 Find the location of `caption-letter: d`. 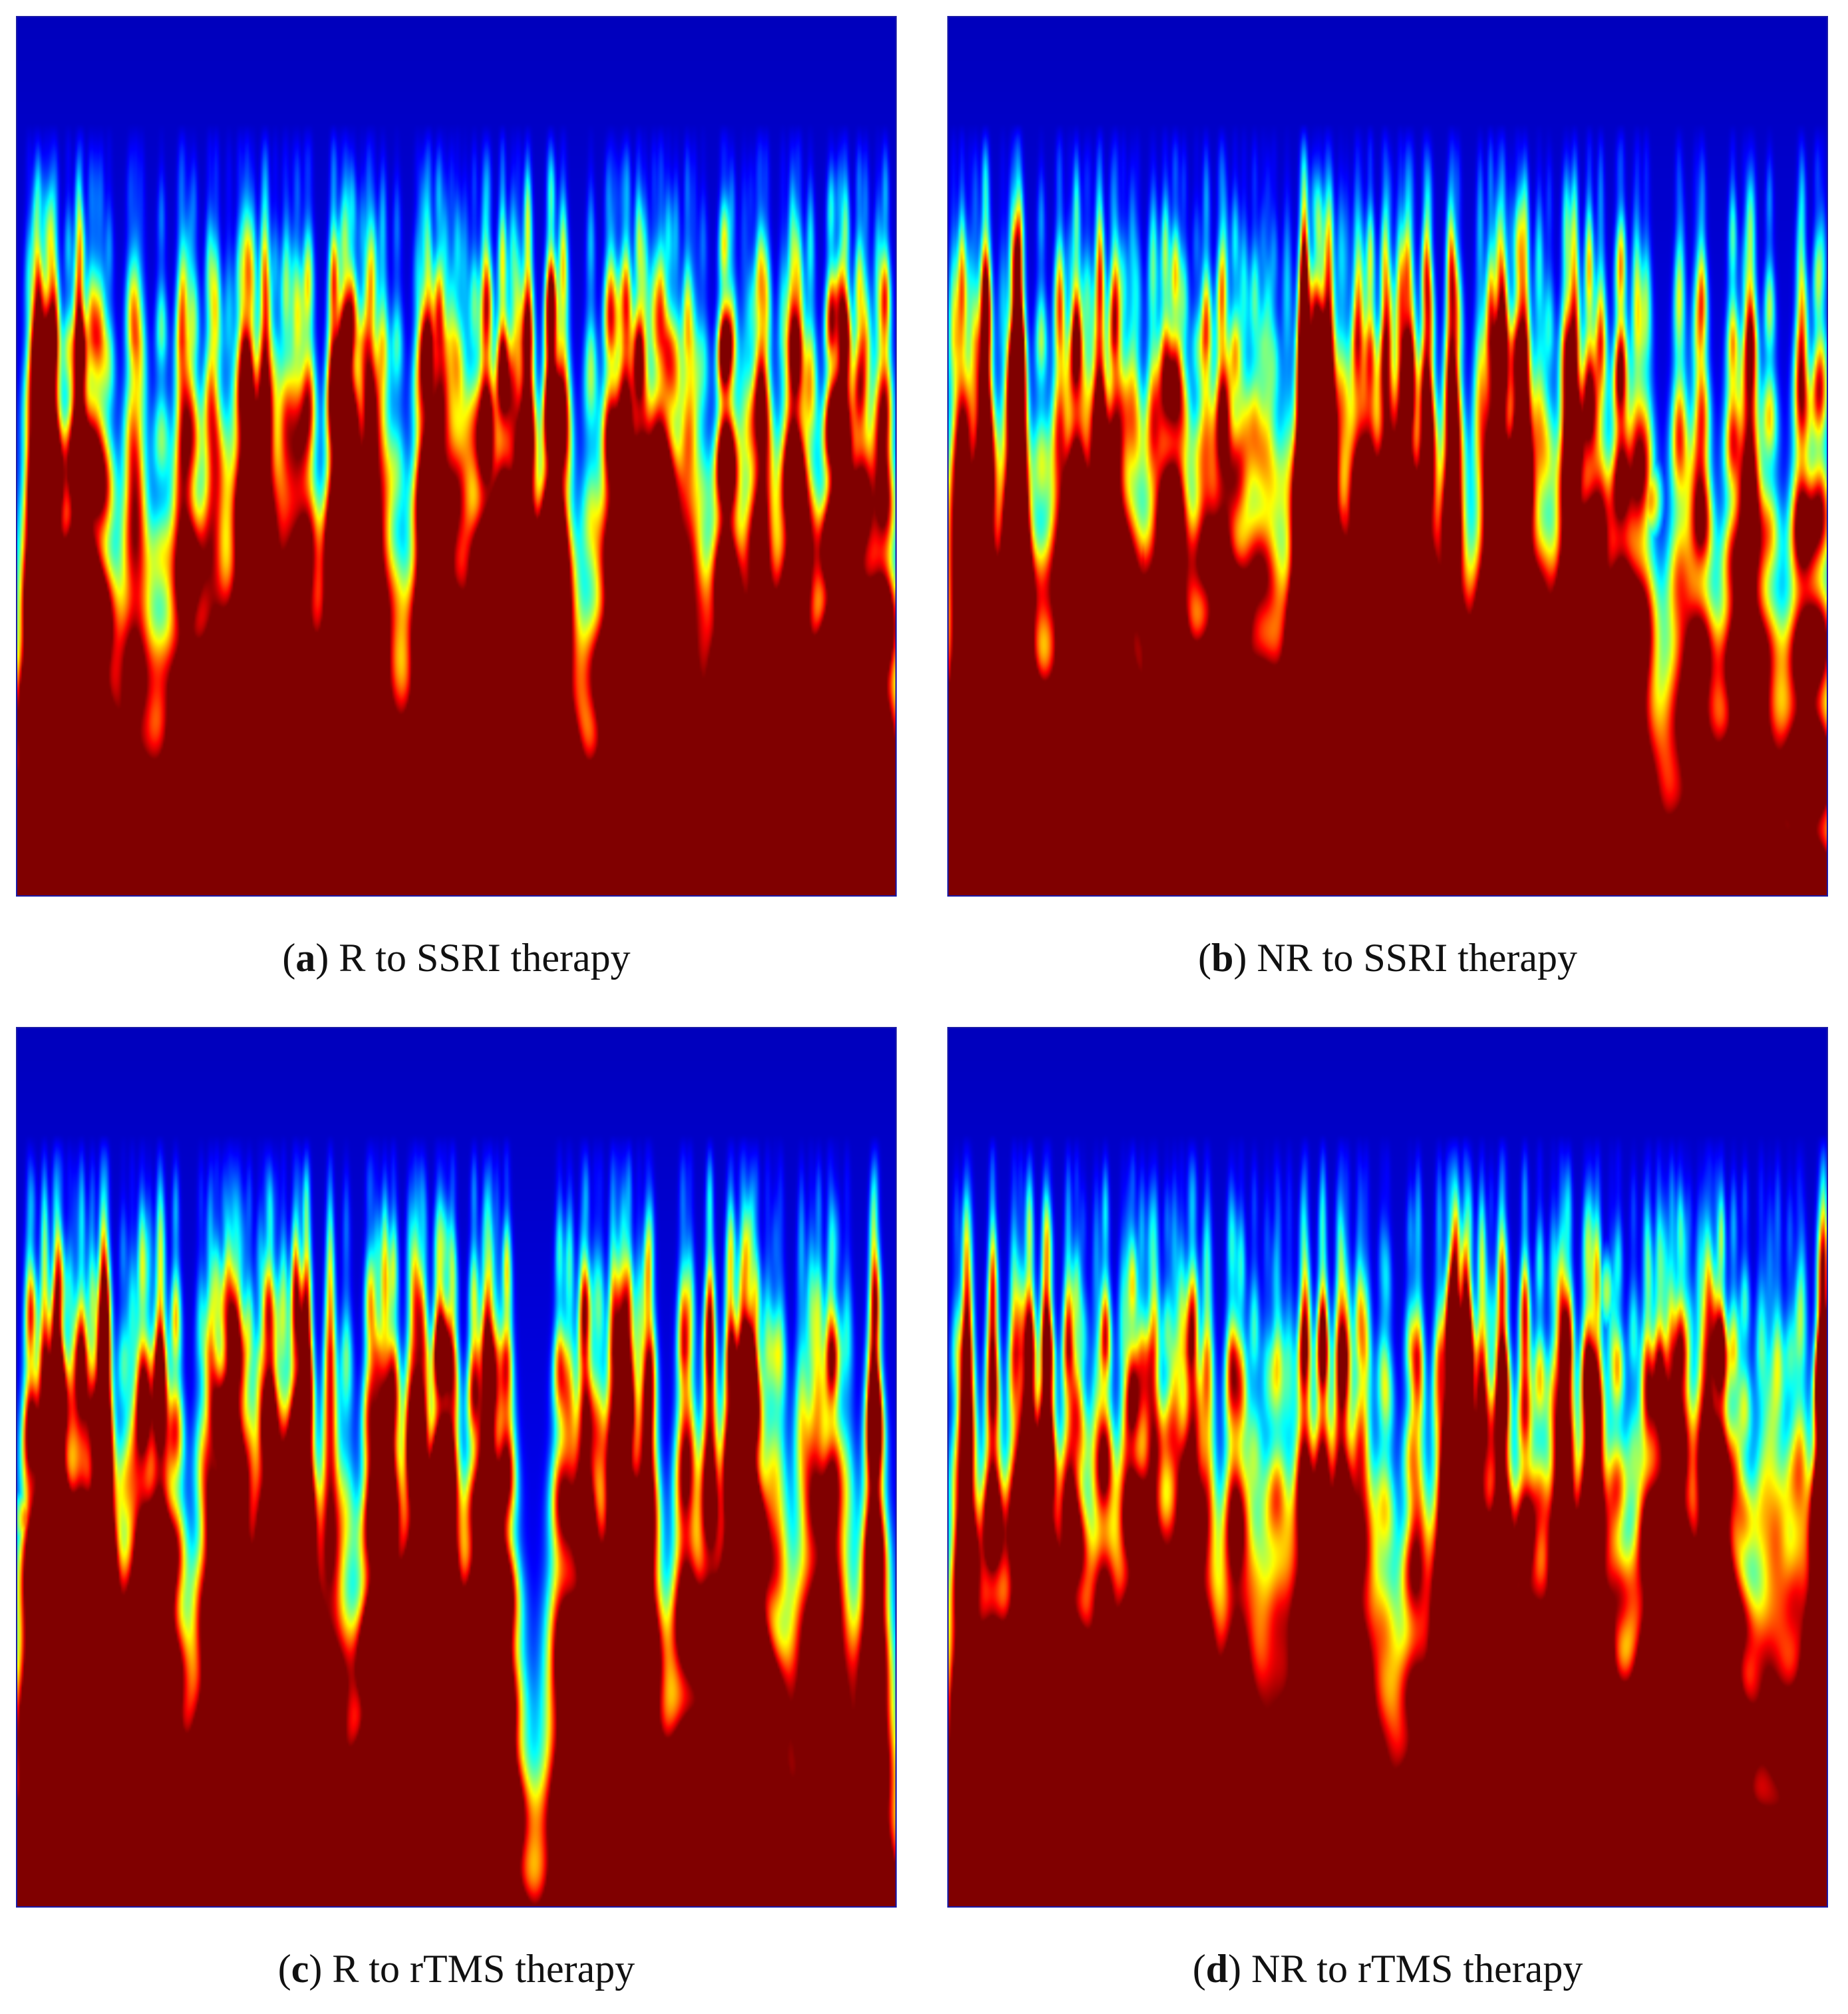

caption-letter: d is located at coordinates (1217, 1969).